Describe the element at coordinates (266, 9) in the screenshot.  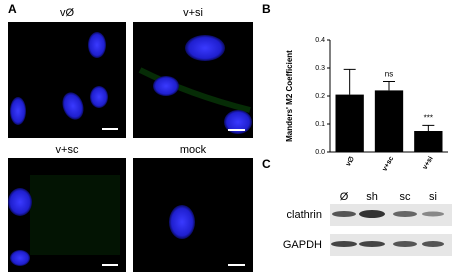
I see `panel-label: B` at that location.